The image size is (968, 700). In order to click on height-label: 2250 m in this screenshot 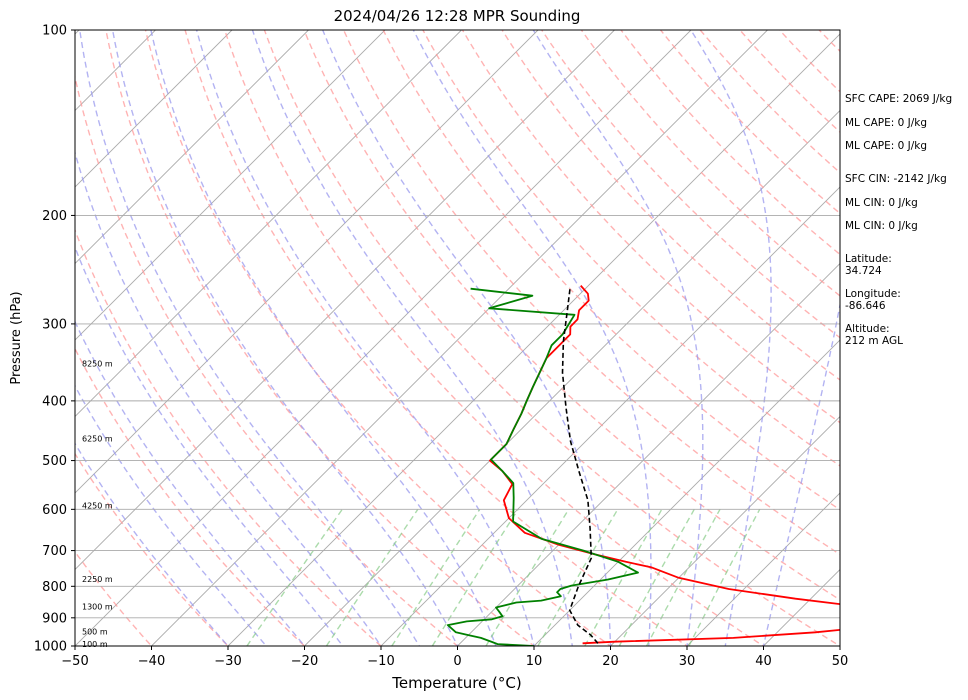, I will do `click(97, 579)`.